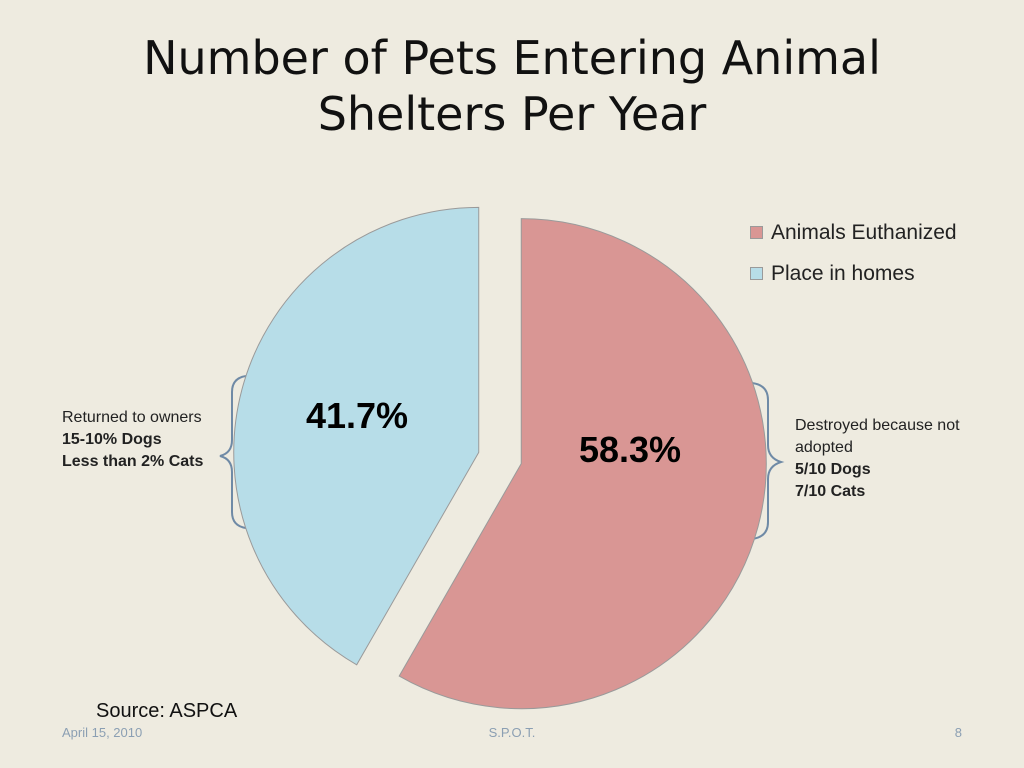 Image resolution: width=1024 pixels, height=768 pixels. Describe the element at coordinates (833, 469) in the screenshot. I see `note-right-line-3: 5/10 Dogs` at that location.